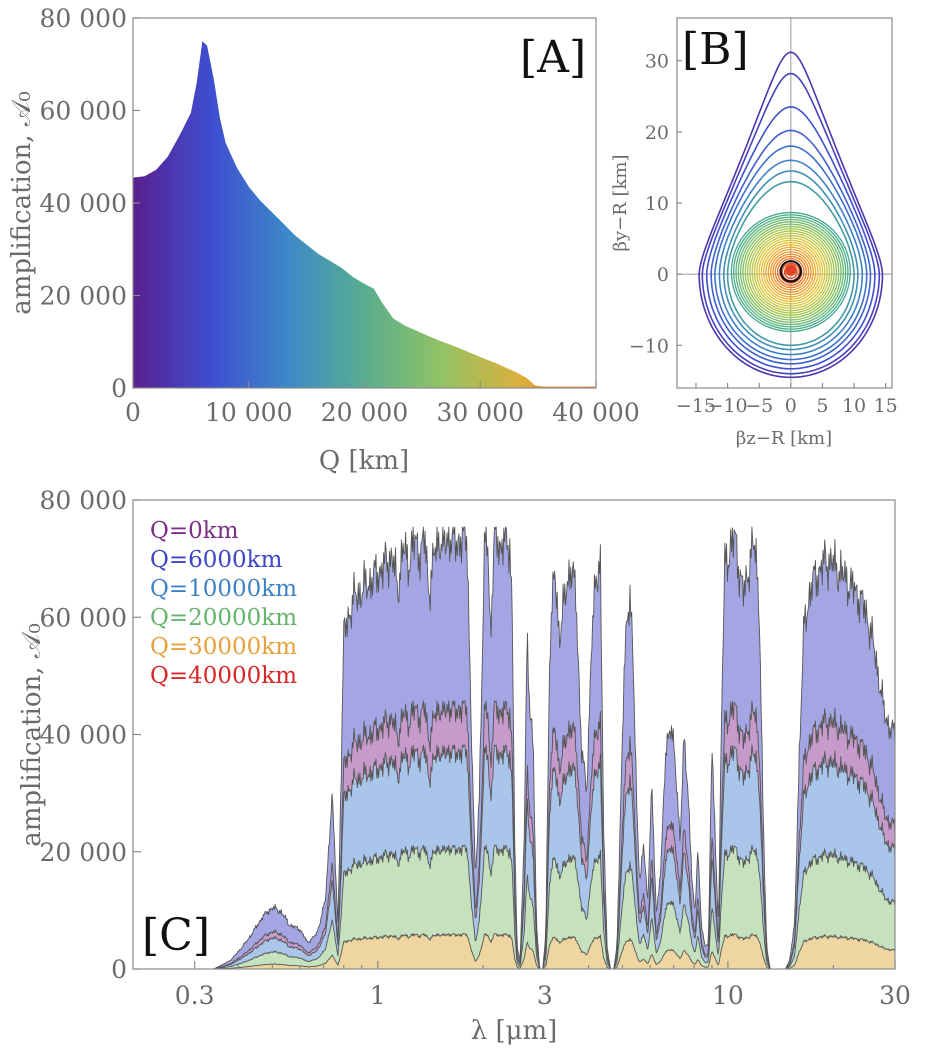 The width and height of the screenshot is (926, 1050). I want to click on panel-b-ylabel: βy−R [km], so click(620, 203).